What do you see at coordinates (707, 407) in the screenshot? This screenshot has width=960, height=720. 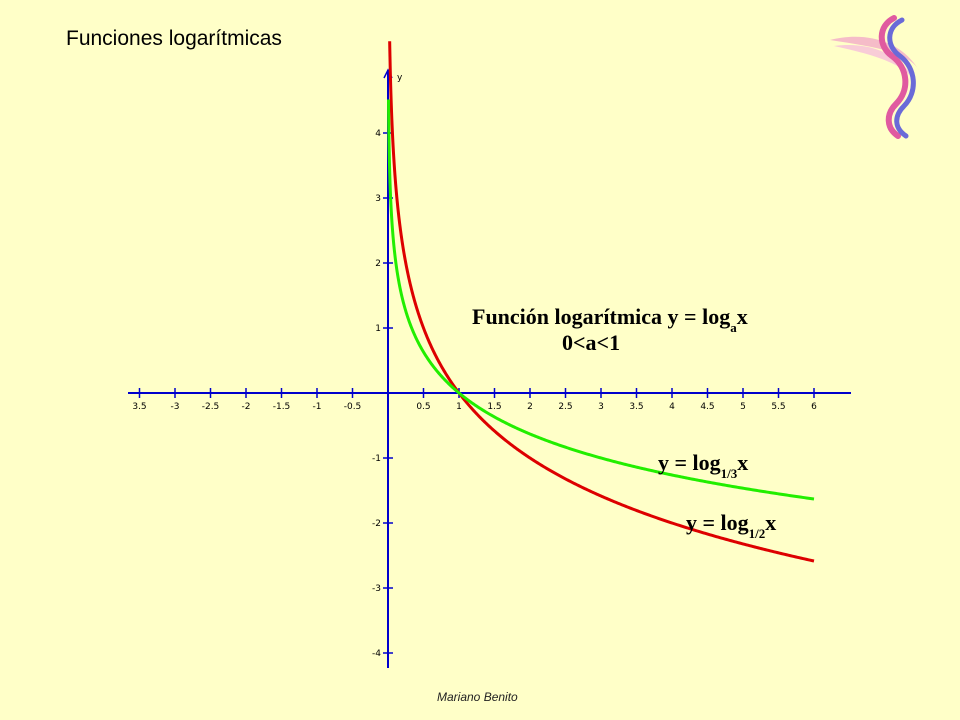 I see `x-tick-label: 4.5` at bounding box center [707, 407].